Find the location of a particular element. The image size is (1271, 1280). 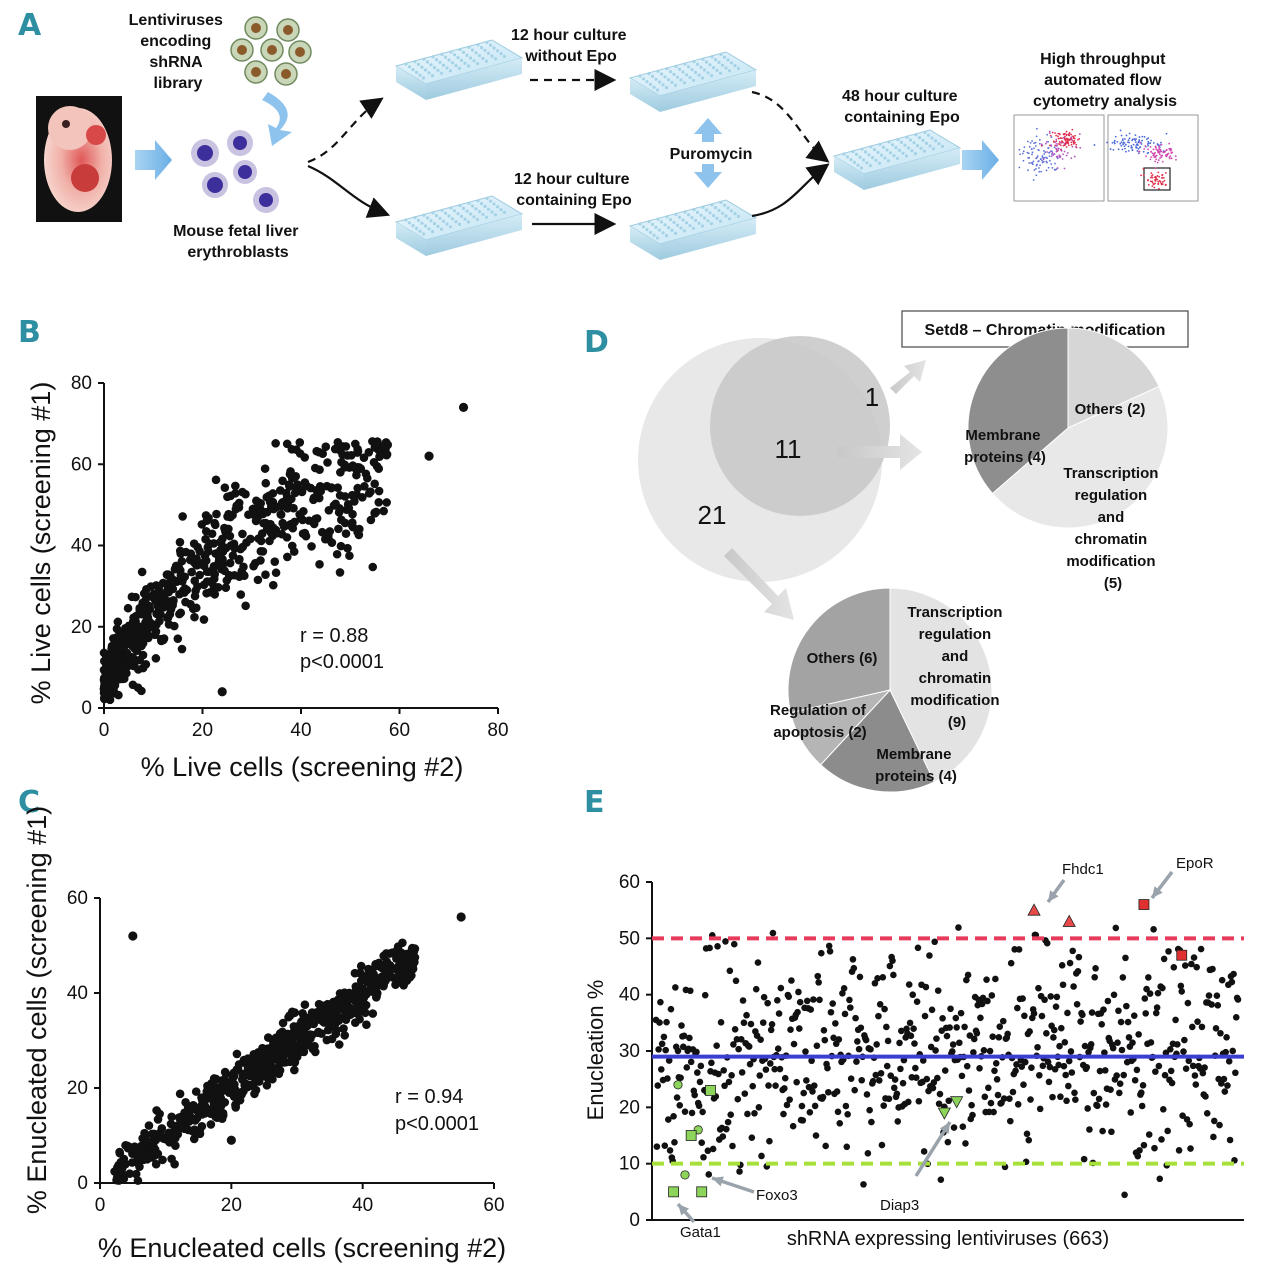

venn-arrow-setd8 is located at coordinates (908, 377).